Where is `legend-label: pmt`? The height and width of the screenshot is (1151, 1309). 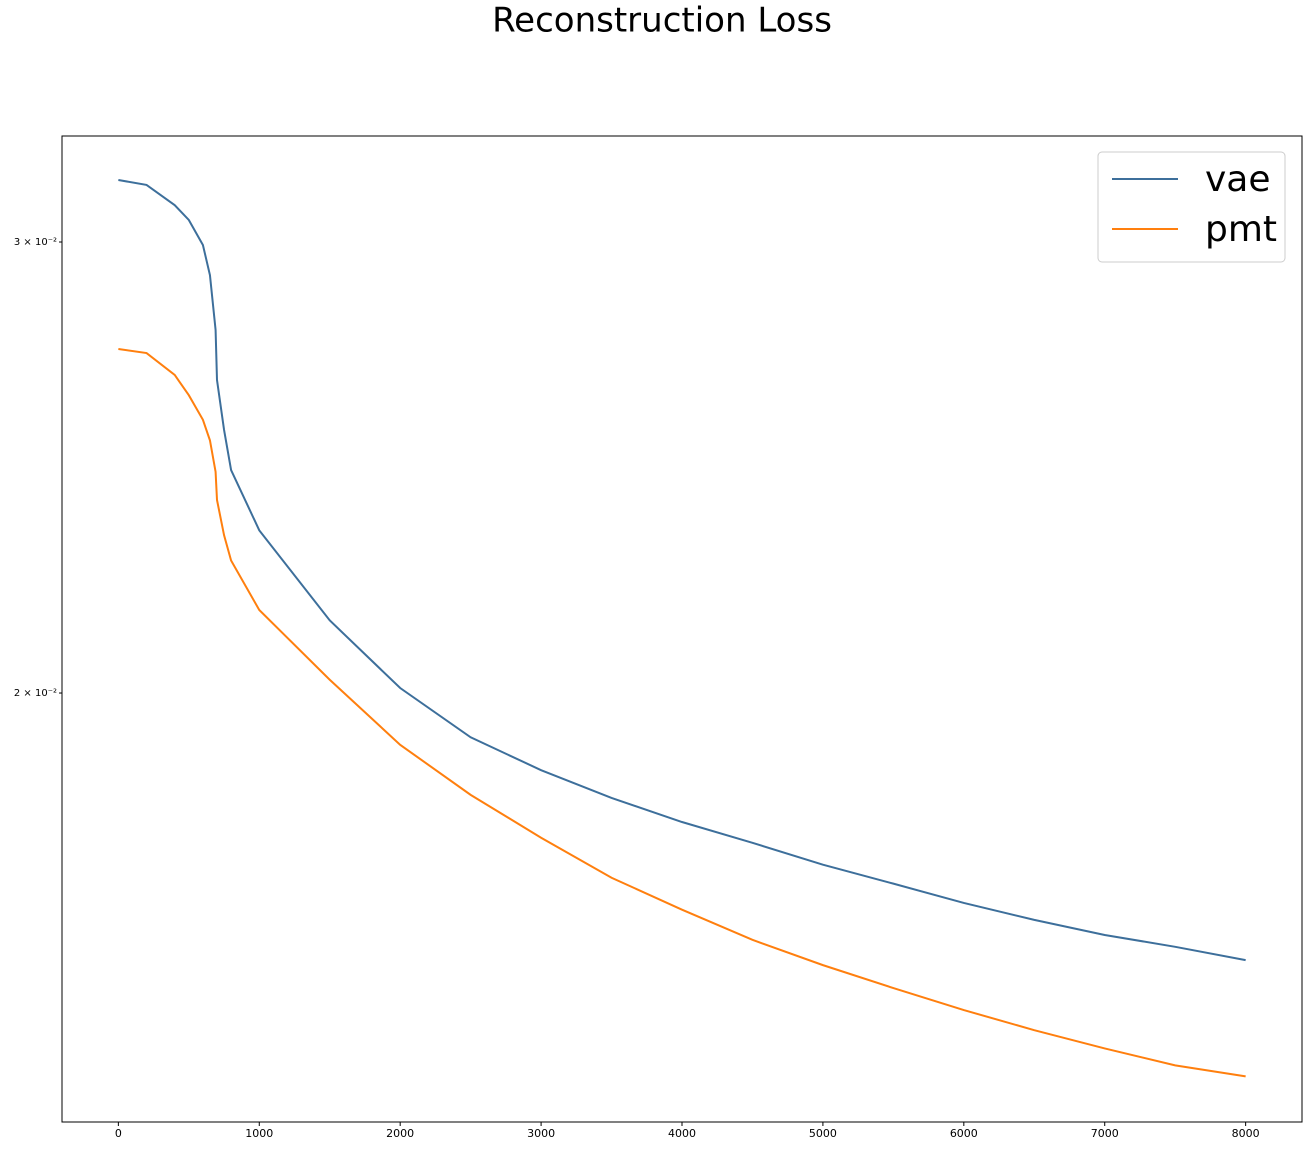 legend-label: pmt is located at coordinates (1241, 229).